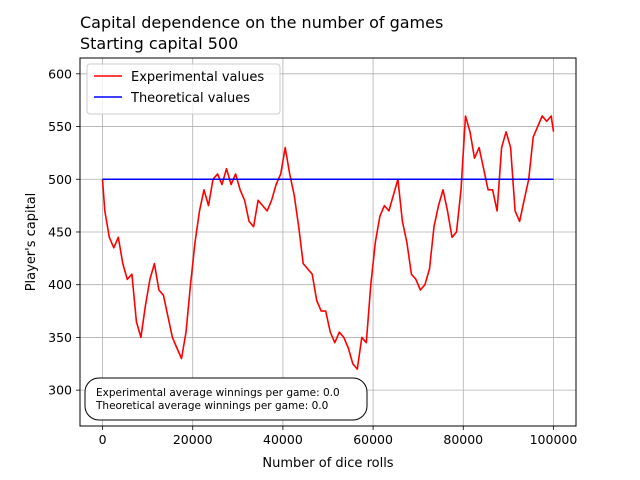  I want to click on y-tick-label: 550, so click(60, 126).